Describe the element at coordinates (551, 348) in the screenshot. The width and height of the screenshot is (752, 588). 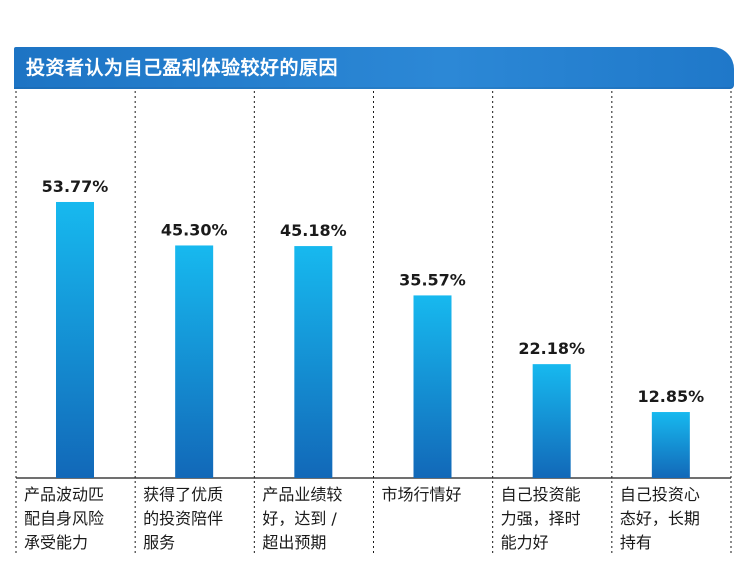
I see `bar-value-label: 22.18%` at that location.